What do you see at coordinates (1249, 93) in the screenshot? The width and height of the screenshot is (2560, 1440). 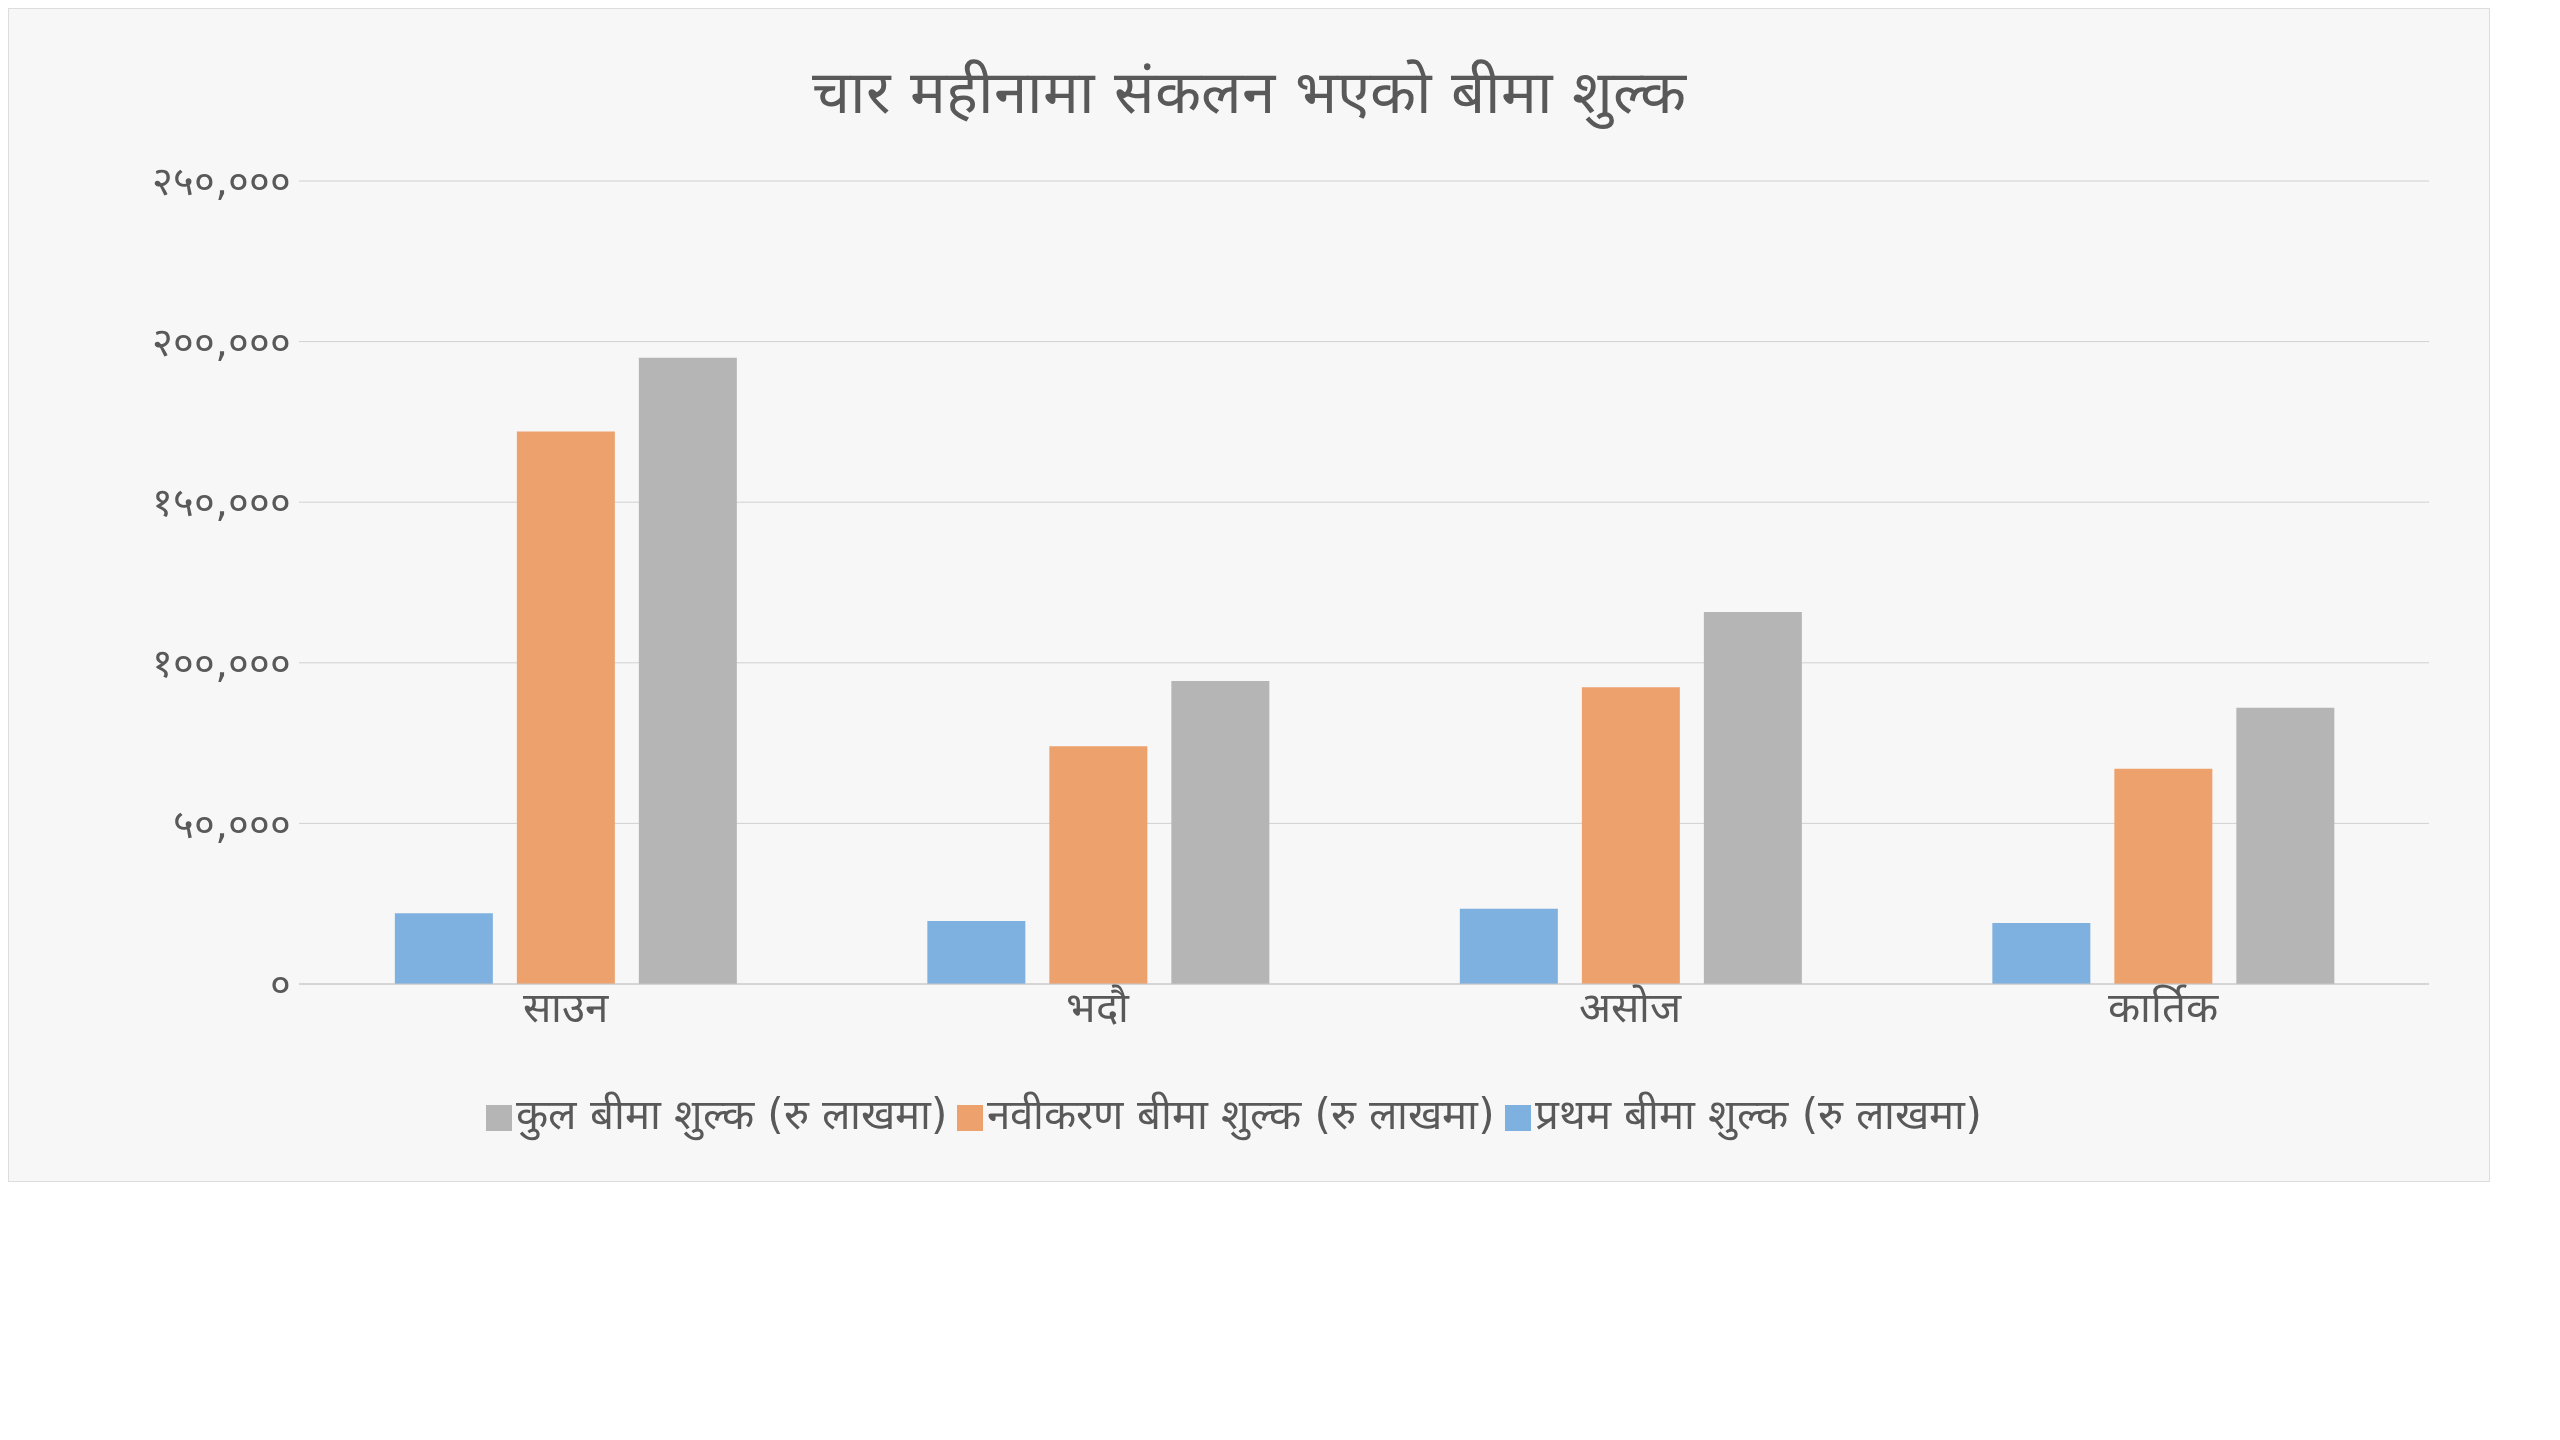 I see `chart-title: चार महीनामा संकलन भएको बीमा शुल्क` at bounding box center [1249, 93].